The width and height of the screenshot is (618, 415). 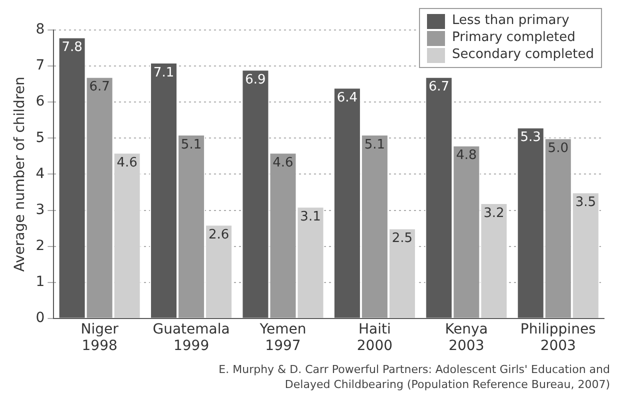 I want to click on data-label: 2.5, so click(x=402, y=238).